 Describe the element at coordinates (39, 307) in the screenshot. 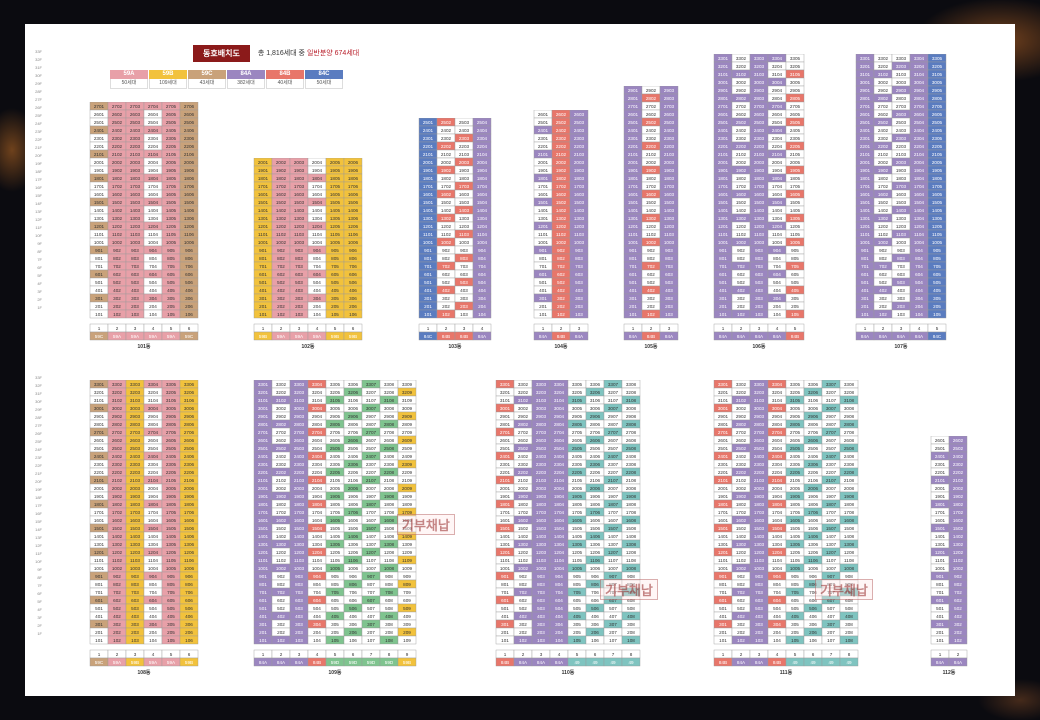

I see `floor-label: 1F` at that location.